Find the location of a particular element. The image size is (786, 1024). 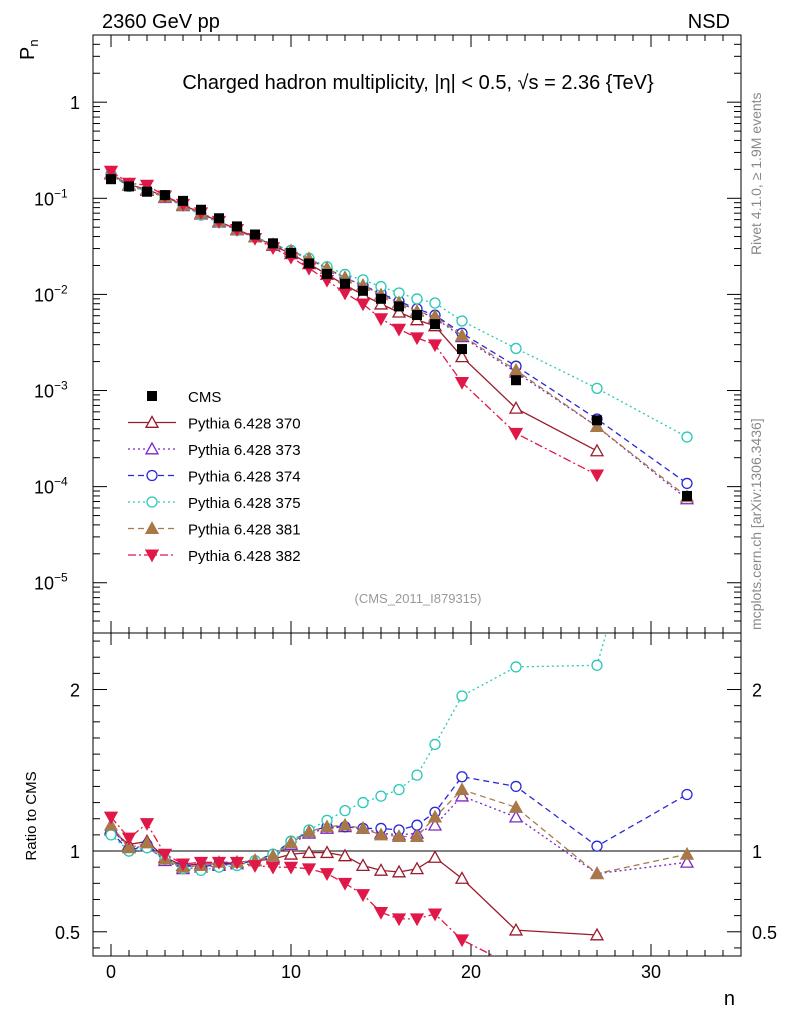

y-tick-label: 10⁻³ is located at coordinates (51, 390).